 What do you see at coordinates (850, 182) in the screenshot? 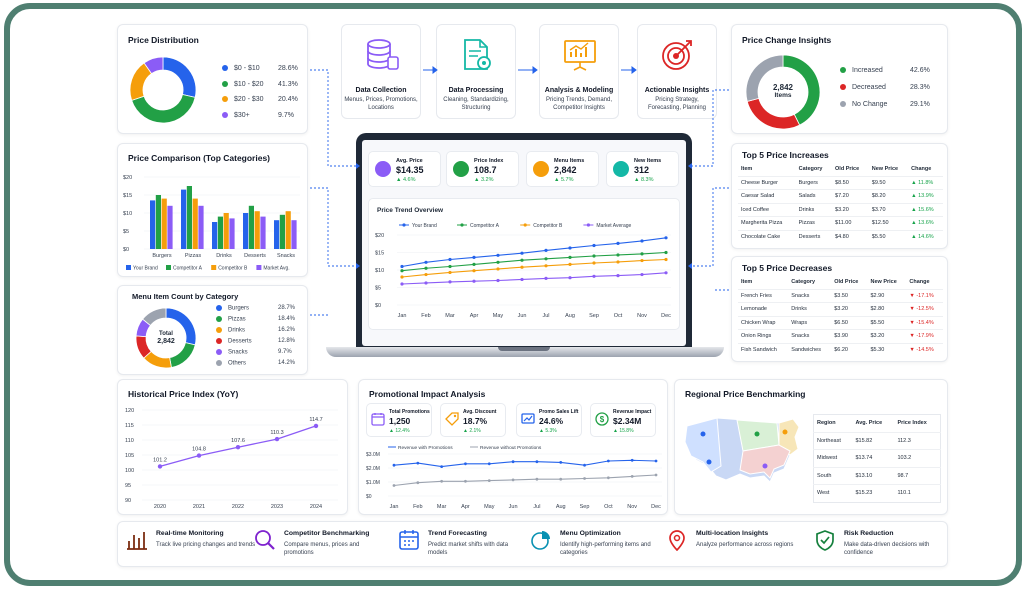
I see `table-cell: $8.50` at bounding box center [850, 182].